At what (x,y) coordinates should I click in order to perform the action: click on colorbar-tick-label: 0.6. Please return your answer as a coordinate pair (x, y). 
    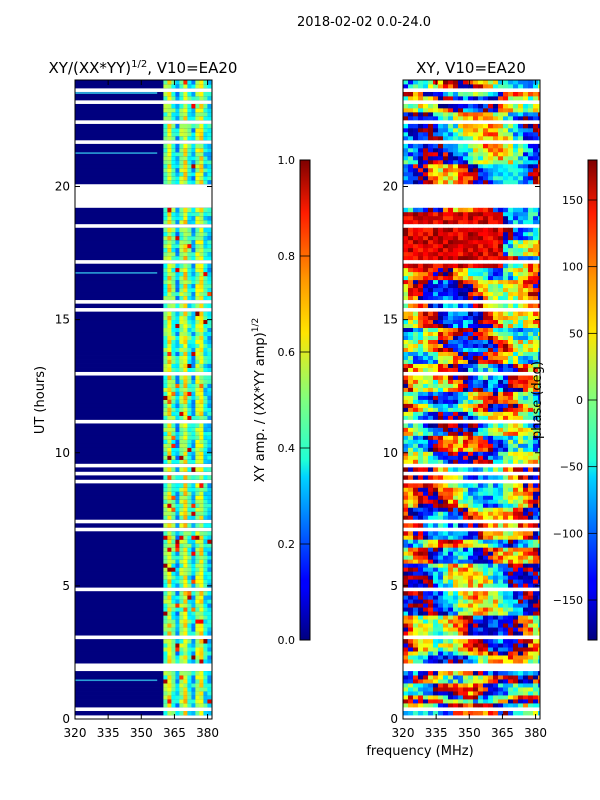
    Looking at the image, I should click on (287, 352).